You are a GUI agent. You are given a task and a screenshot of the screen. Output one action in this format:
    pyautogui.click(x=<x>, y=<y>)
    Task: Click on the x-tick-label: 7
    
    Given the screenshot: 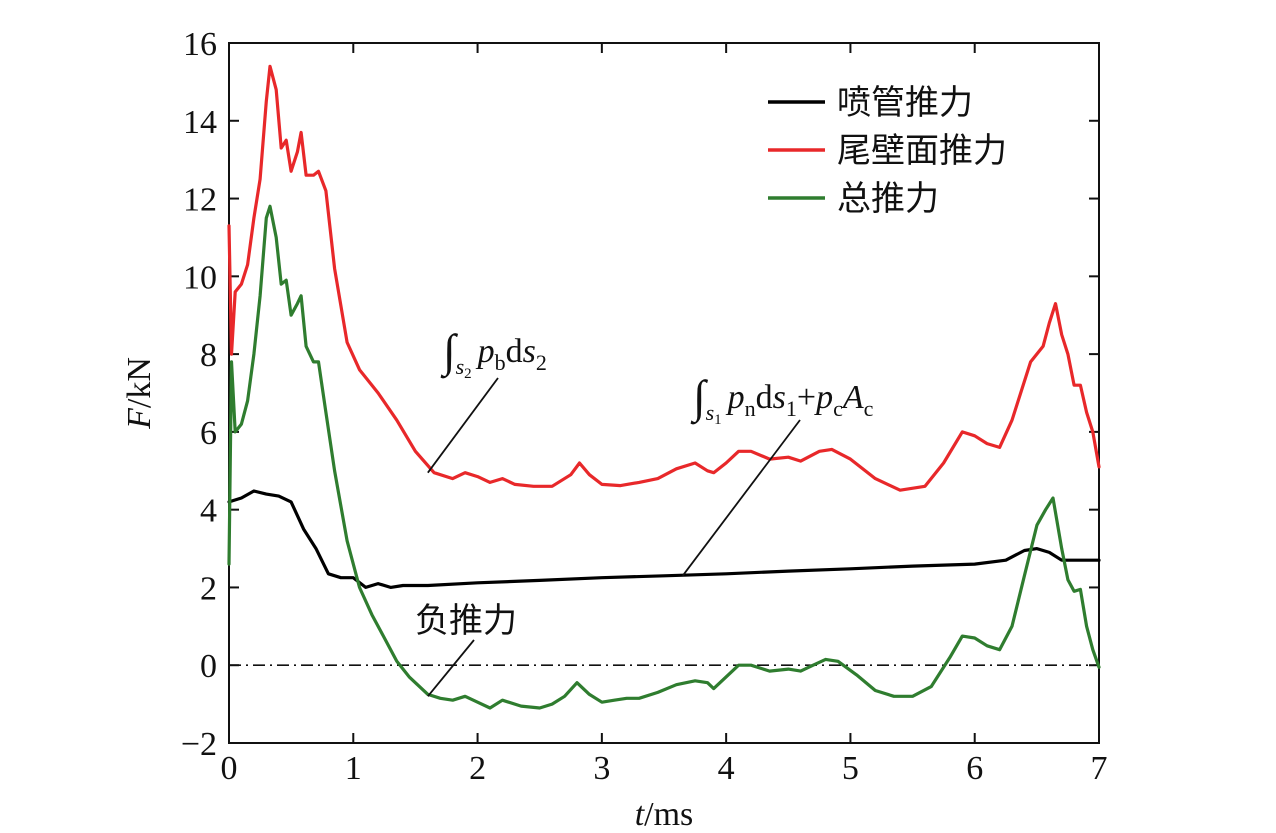 What is the action you would take?
    pyautogui.click(x=1099, y=768)
    